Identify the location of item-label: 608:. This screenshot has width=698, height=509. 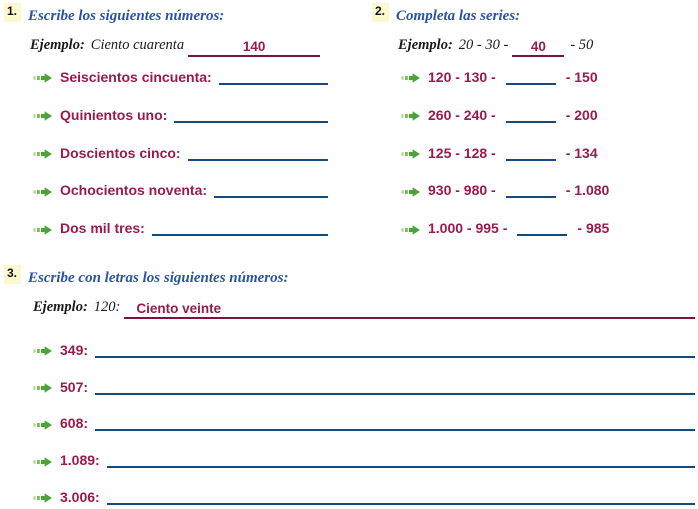
(74, 423).